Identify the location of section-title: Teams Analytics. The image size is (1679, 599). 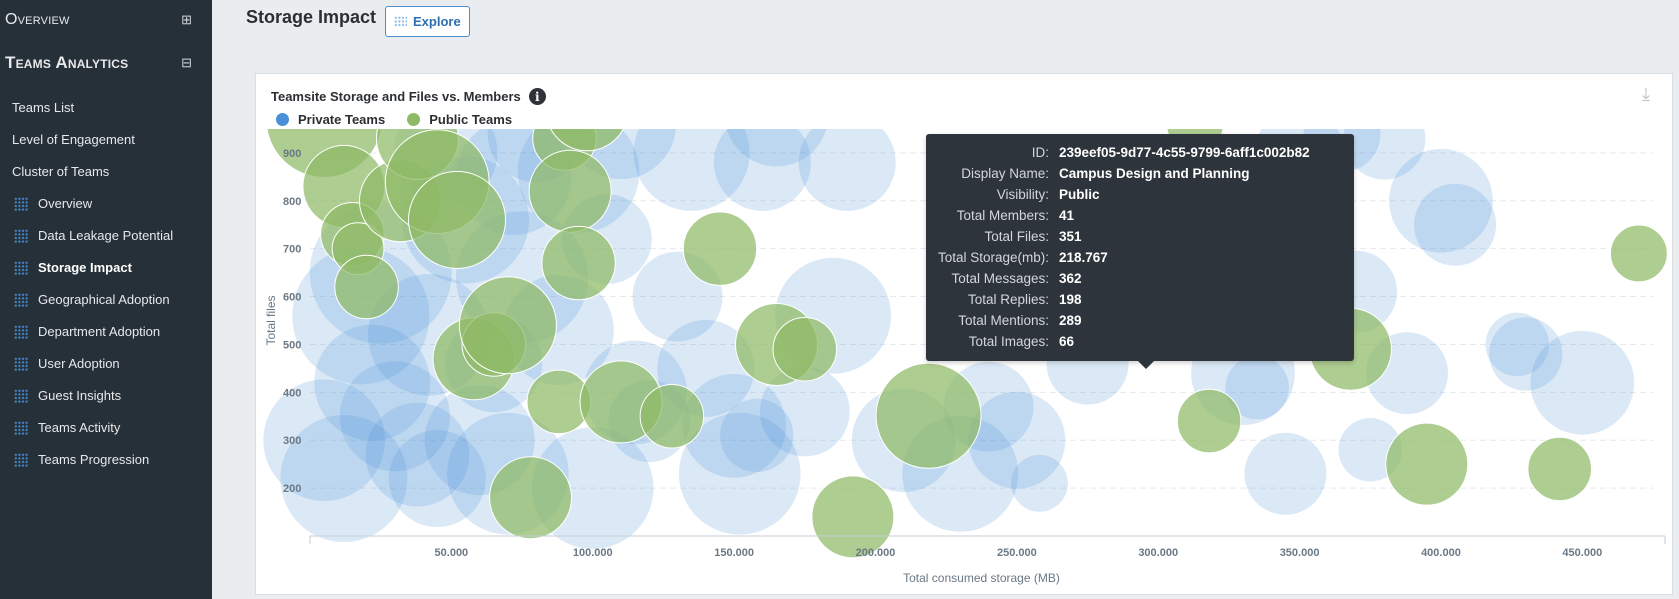
(67, 62).